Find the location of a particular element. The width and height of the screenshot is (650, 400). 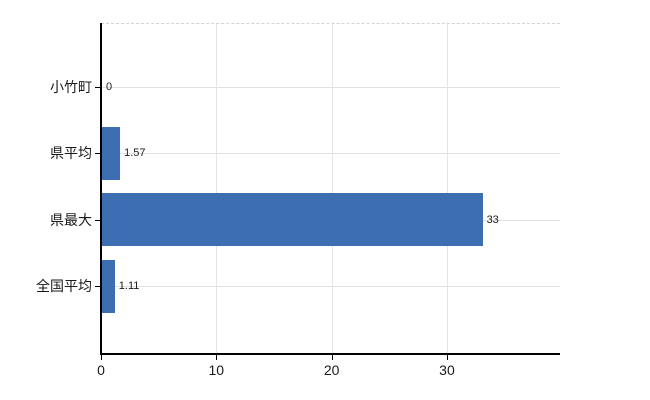

x-axis-line is located at coordinates (330, 354).